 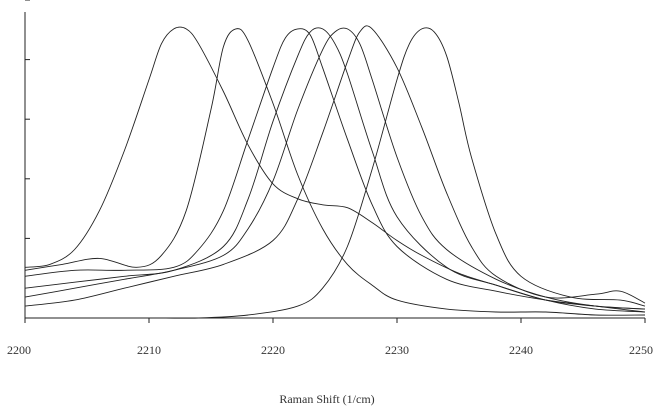 What do you see at coordinates (326, 399) in the screenshot?
I see `x-axis-label: Raman Shift (1/cm)` at bounding box center [326, 399].